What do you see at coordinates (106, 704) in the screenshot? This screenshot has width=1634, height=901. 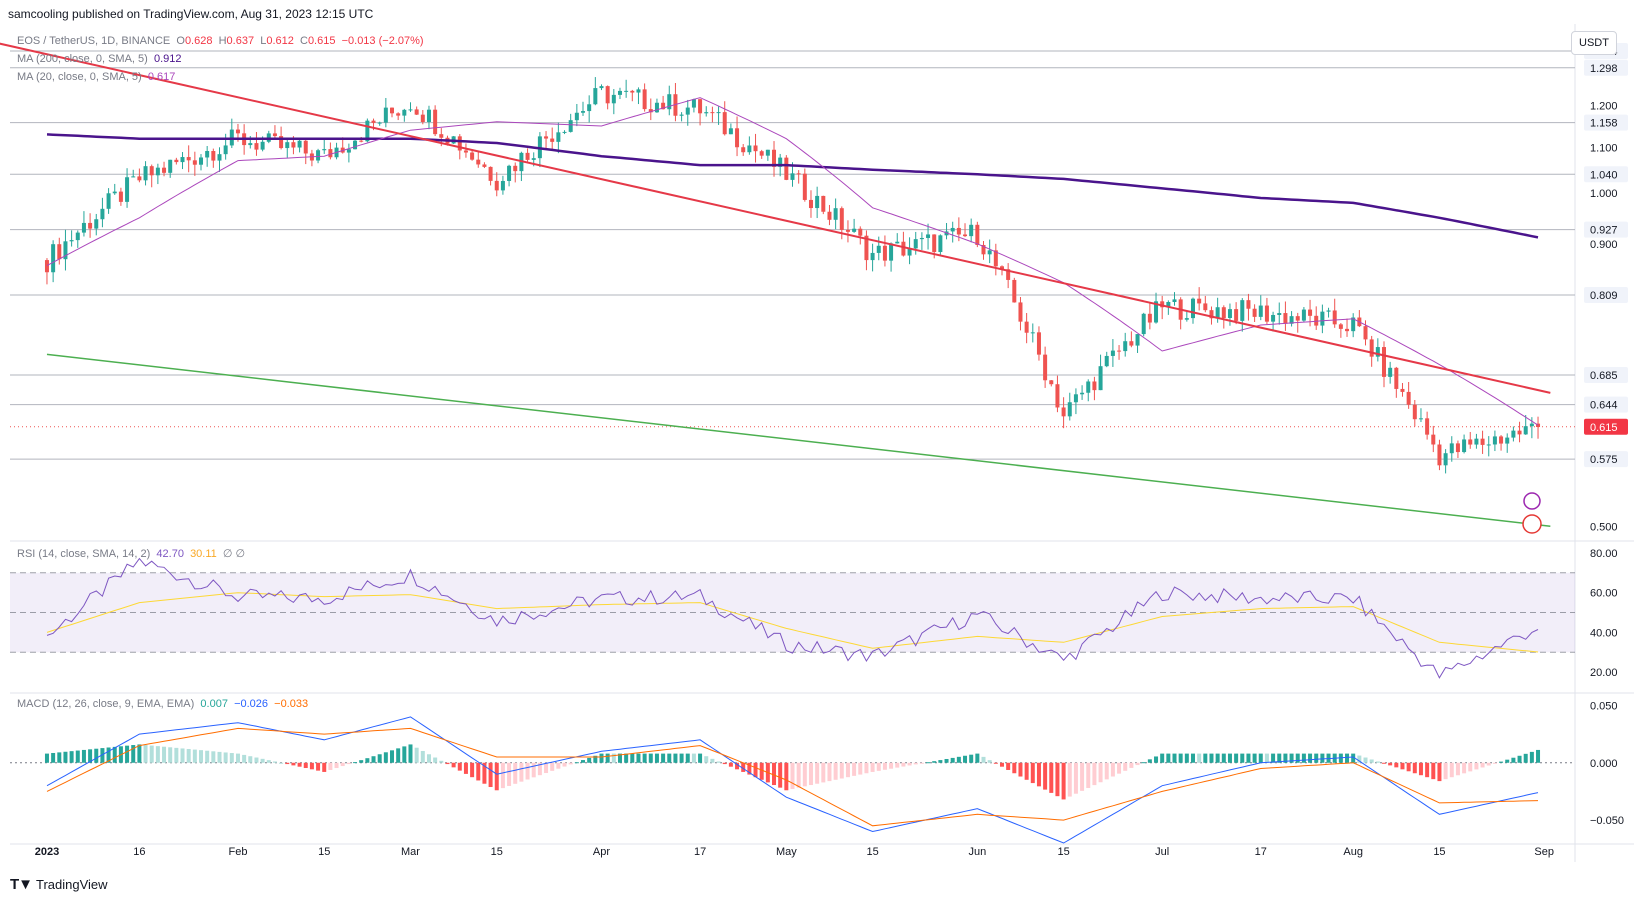 I see `macd-label: MACD (12, 26, close, 9, EMA, EMA)` at bounding box center [106, 704].